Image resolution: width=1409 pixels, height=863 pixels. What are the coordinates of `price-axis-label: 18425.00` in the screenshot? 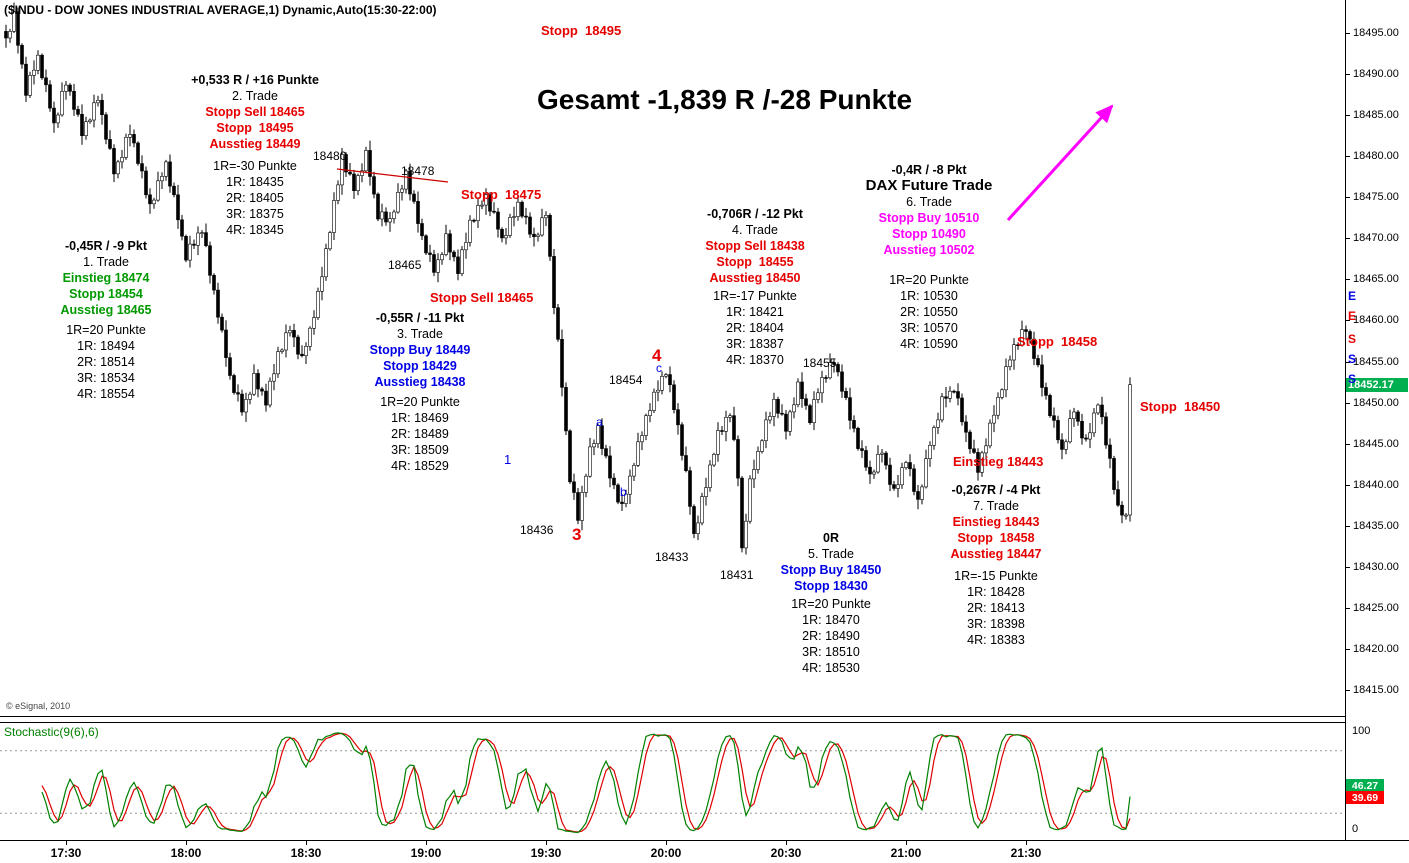 It's located at (1376, 607).